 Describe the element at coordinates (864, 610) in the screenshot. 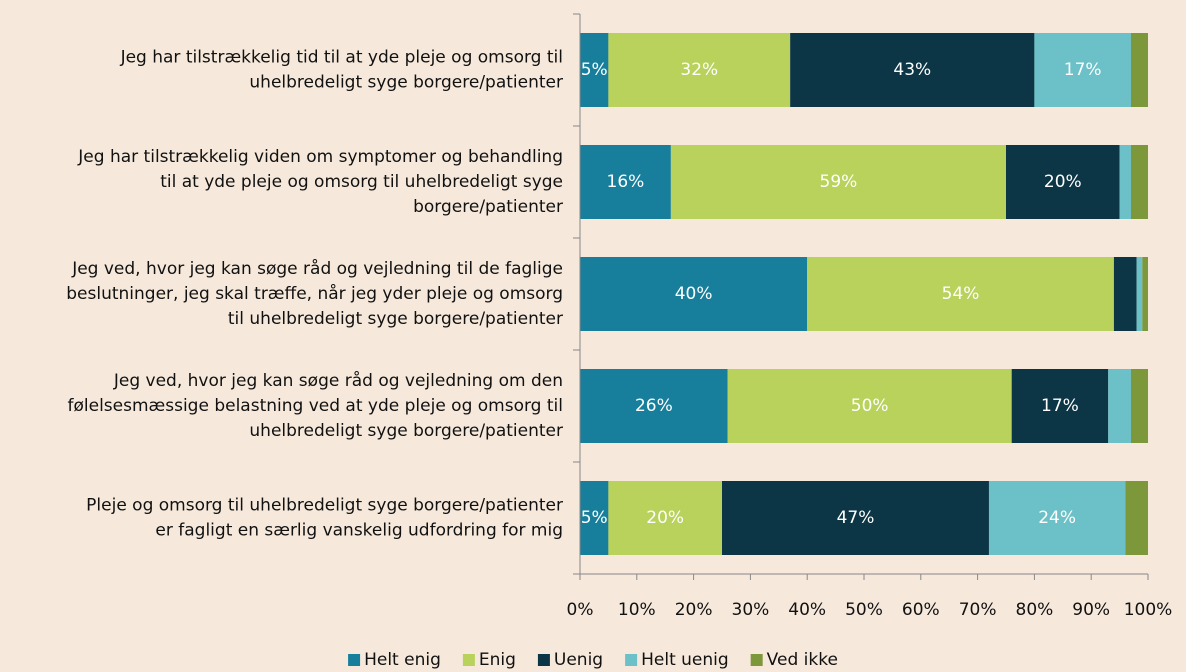

I see `x-tick-label: 50%` at that location.